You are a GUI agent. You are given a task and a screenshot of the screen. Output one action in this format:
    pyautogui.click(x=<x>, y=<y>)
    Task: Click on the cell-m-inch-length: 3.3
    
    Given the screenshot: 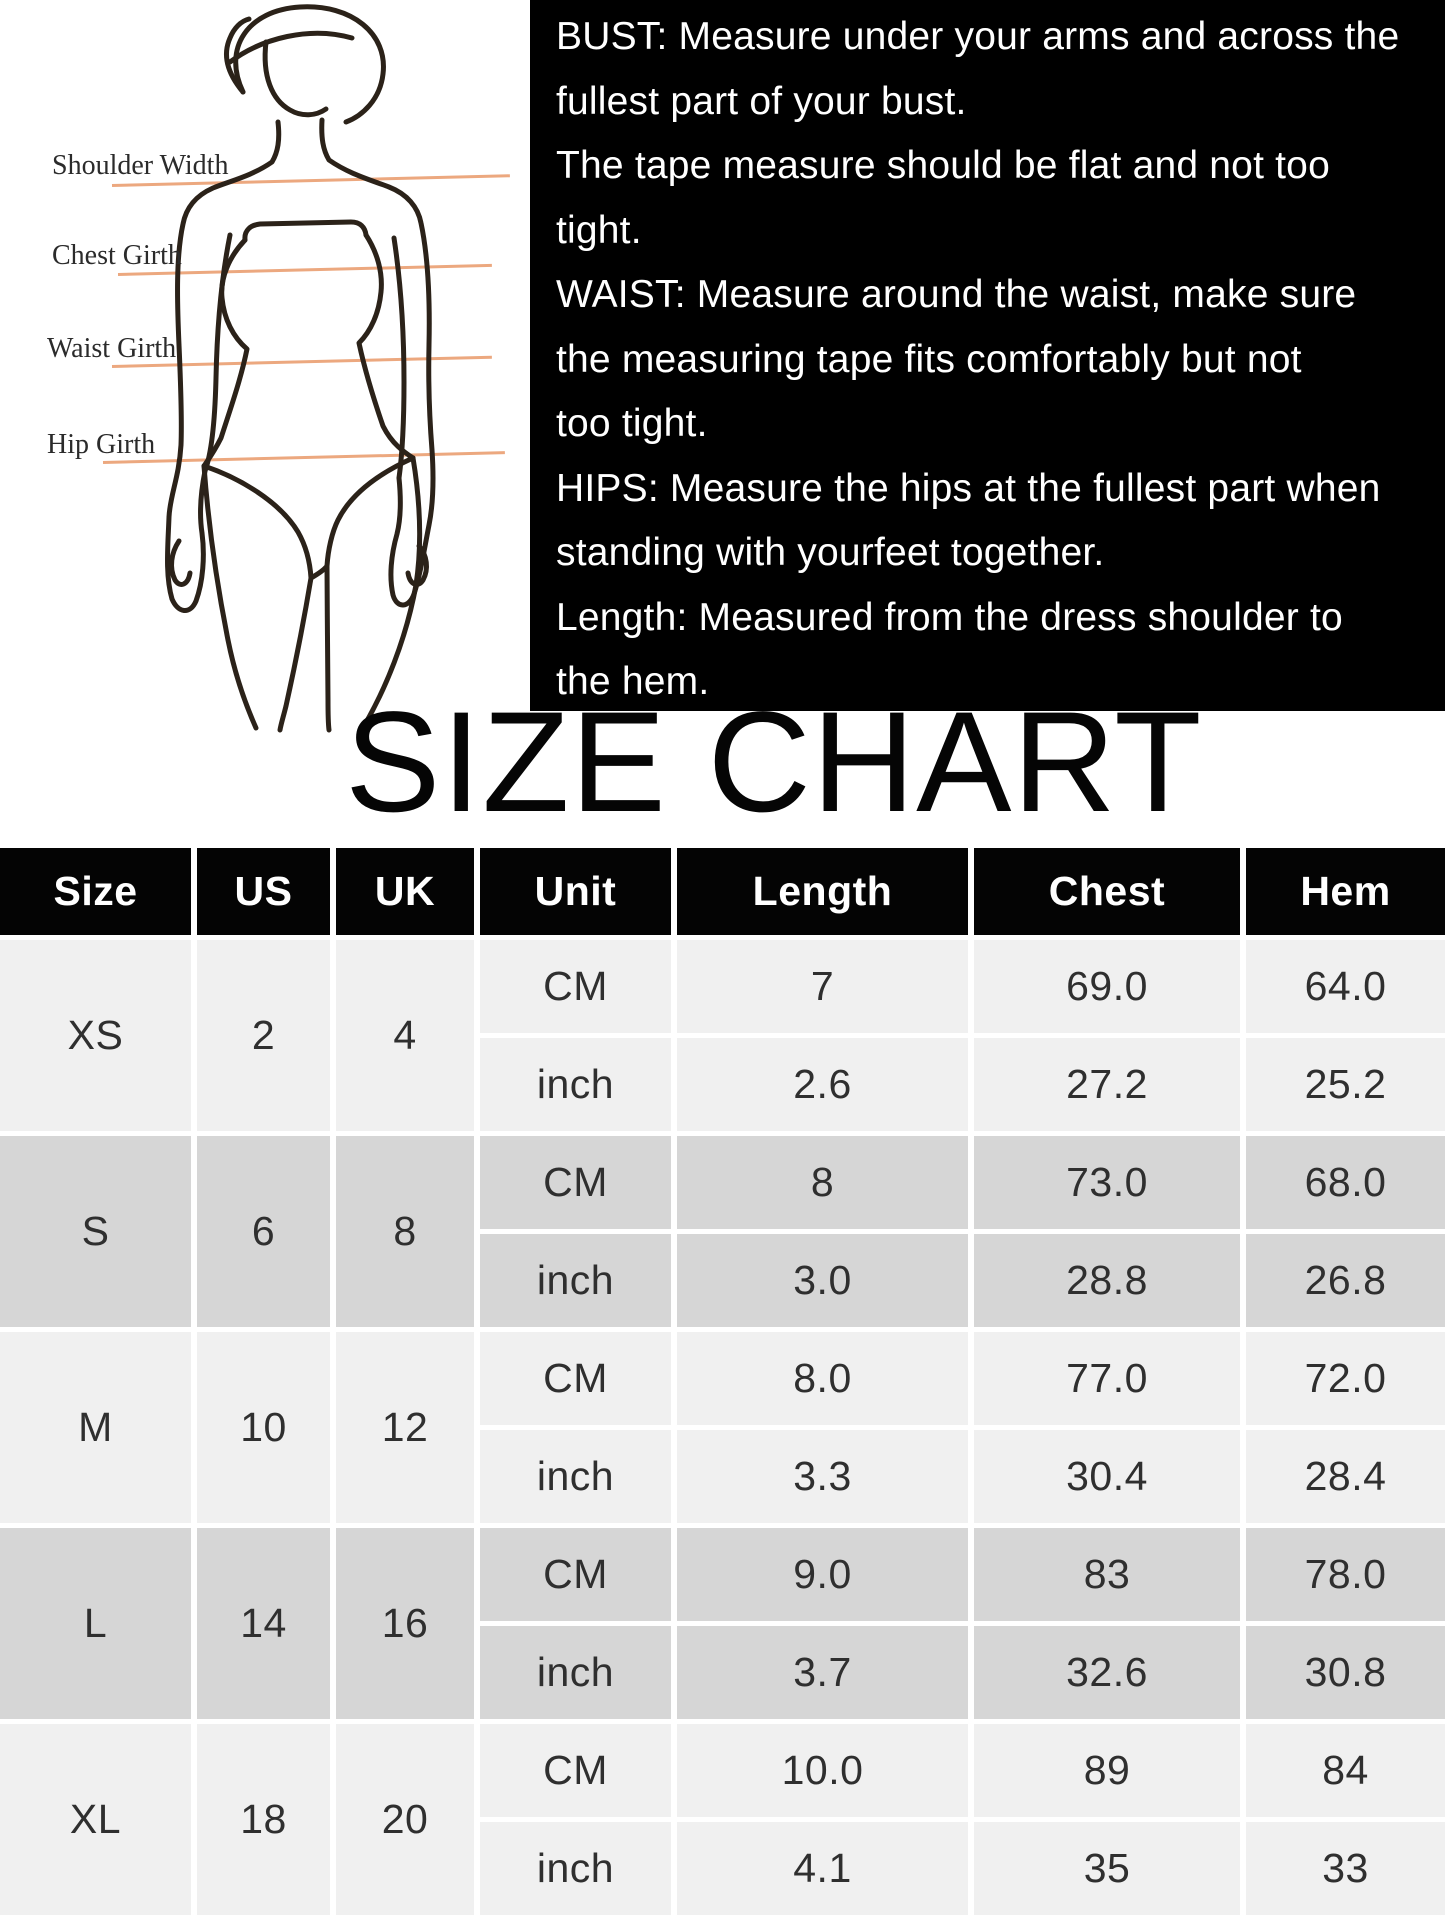 What is the action you would take?
    pyautogui.click(x=822, y=1476)
    